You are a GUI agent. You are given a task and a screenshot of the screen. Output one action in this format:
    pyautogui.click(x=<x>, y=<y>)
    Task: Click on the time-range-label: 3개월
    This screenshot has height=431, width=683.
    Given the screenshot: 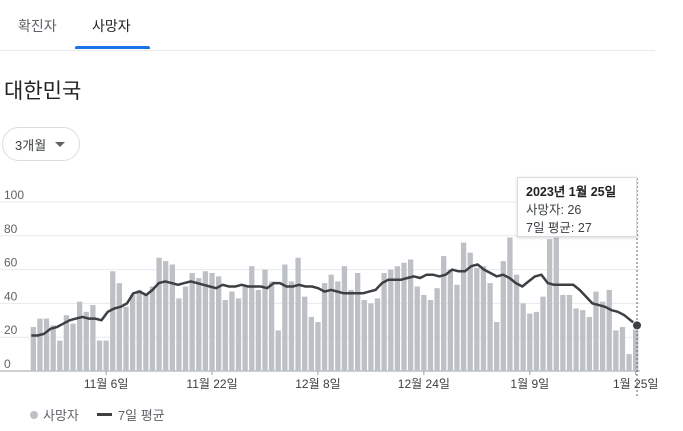 What is the action you would take?
    pyautogui.click(x=31, y=145)
    